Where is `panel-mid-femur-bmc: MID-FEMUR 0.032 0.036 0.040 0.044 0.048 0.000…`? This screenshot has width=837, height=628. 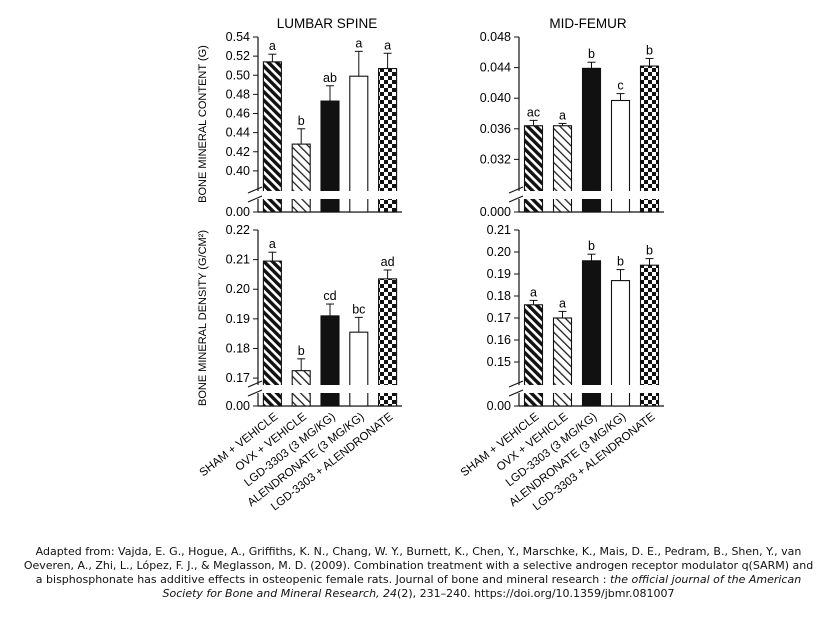
panel-mid-femur-bmc: MID-FEMUR 0.032 0.036 0.040 0.044 0.048 0.000… is located at coordinates (573, 117).